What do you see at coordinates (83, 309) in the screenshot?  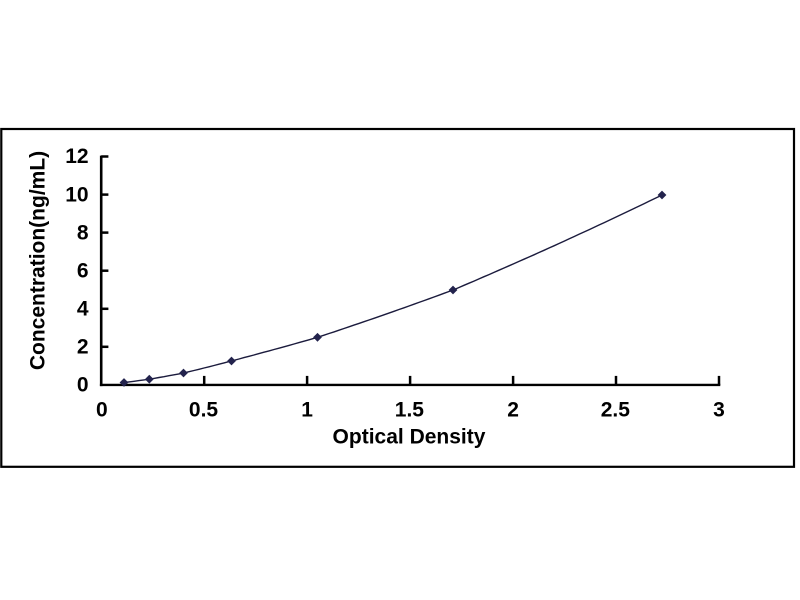 I see `svg-text: 4` at bounding box center [83, 309].